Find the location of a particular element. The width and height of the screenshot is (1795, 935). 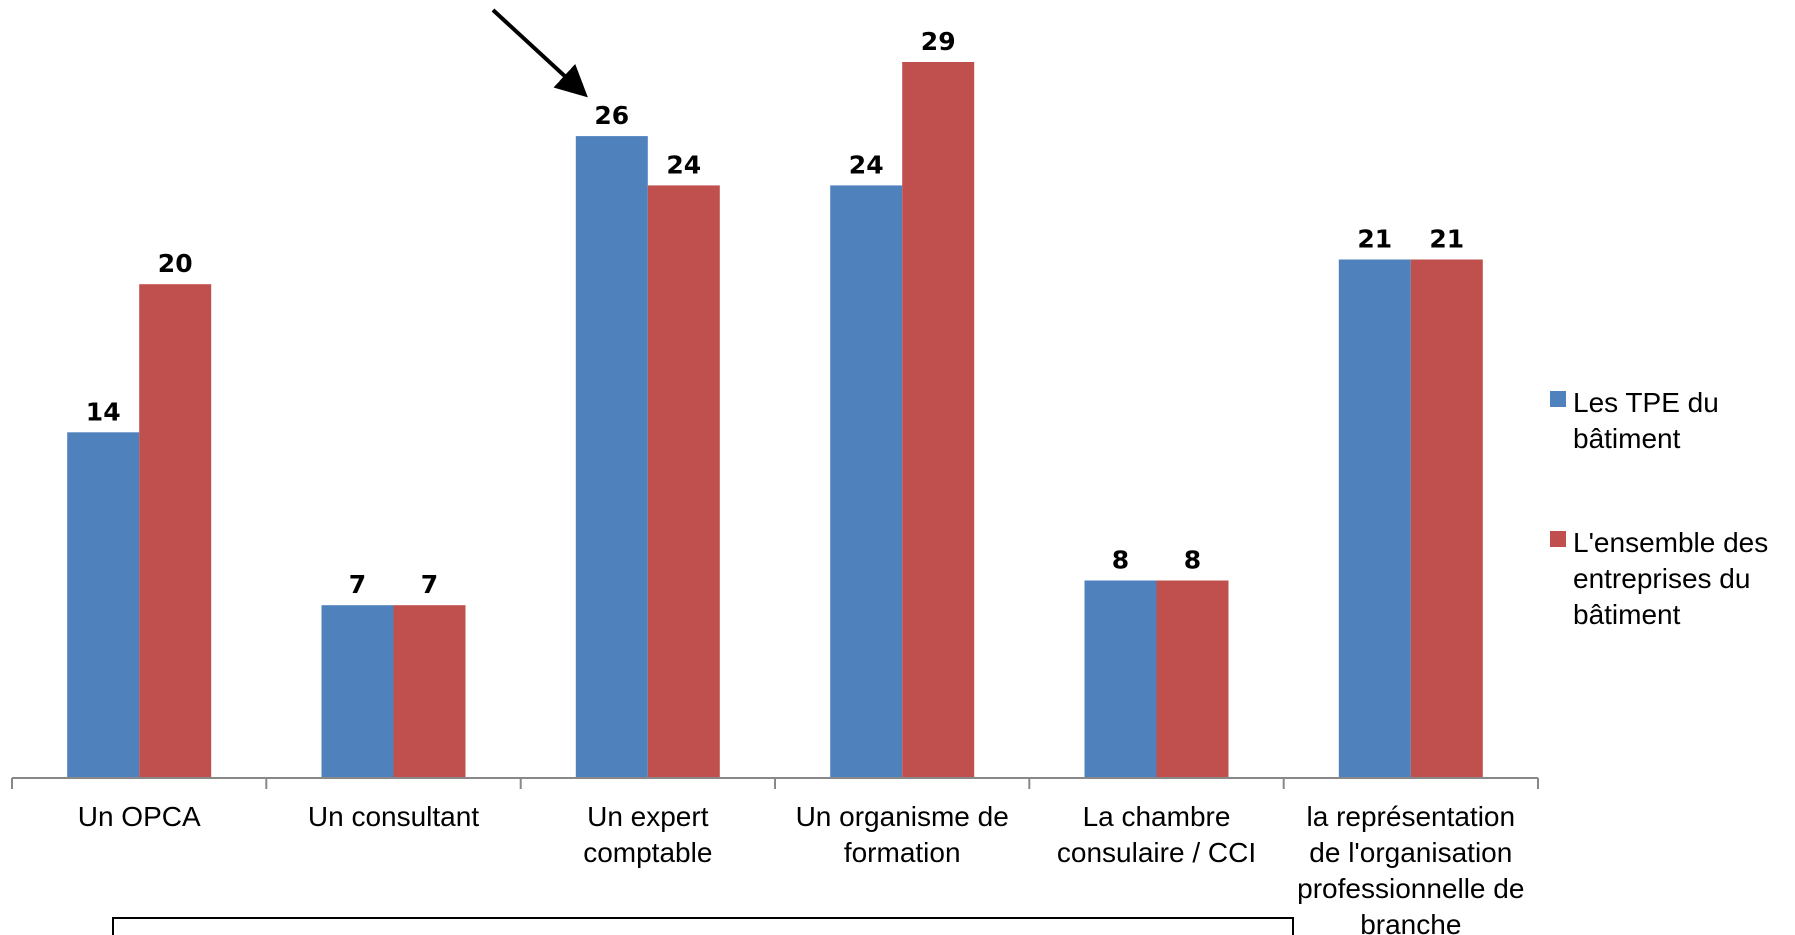

category-label: la représentation is located at coordinates (1411, 816).